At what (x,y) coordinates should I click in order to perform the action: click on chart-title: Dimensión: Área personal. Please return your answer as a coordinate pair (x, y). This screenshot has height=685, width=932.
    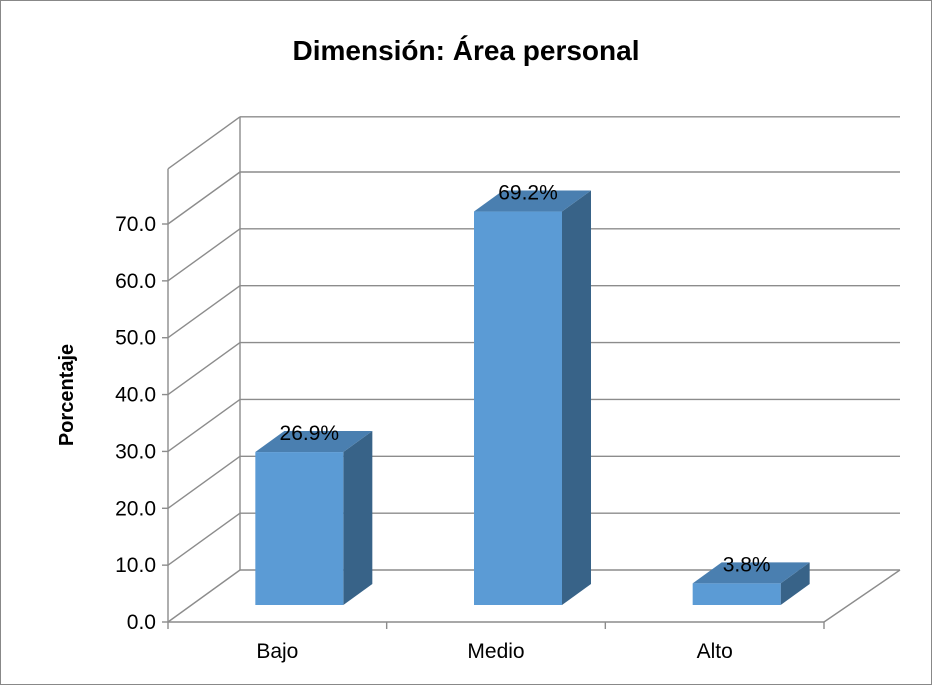
    Looking at the image, I should click on (466, 50).